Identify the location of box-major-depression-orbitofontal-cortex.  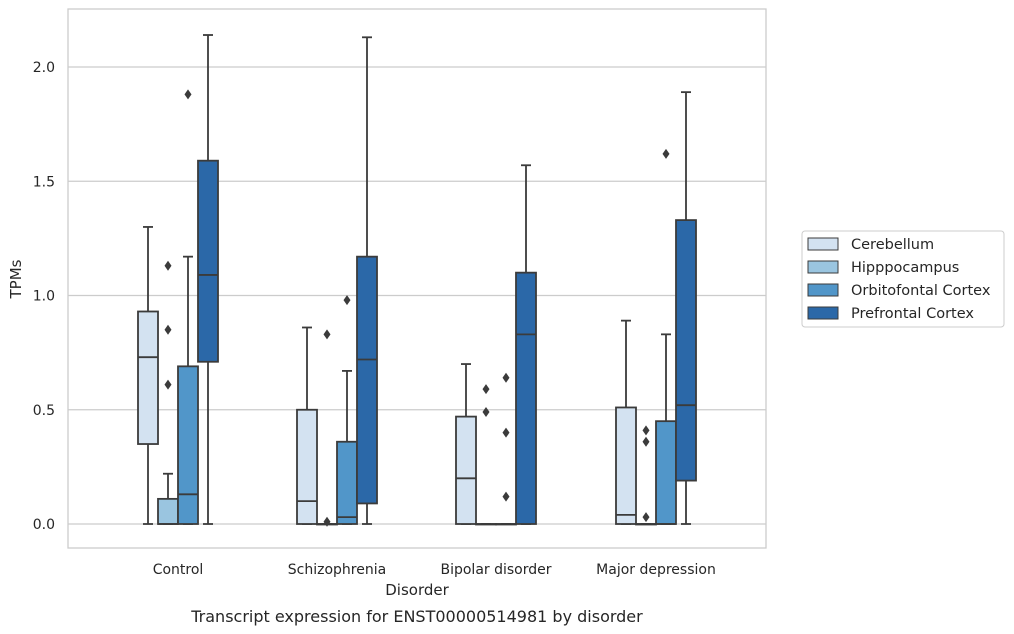
(666, 336).